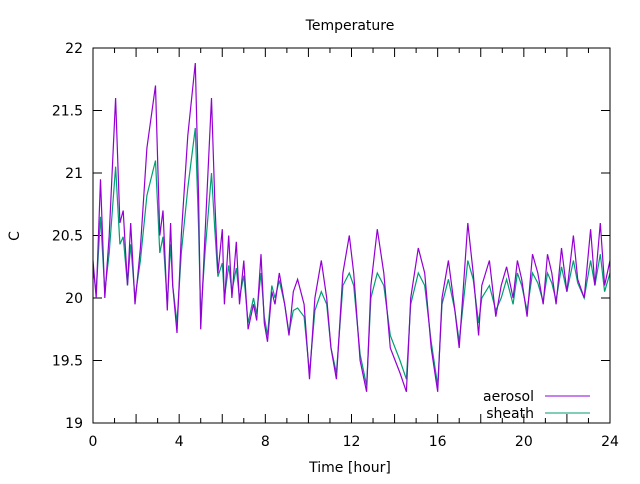  What do you see at coordinates (610, 442) in the screenshot?
I see `x-tick-label: 24` at bounding box center [610, 442].